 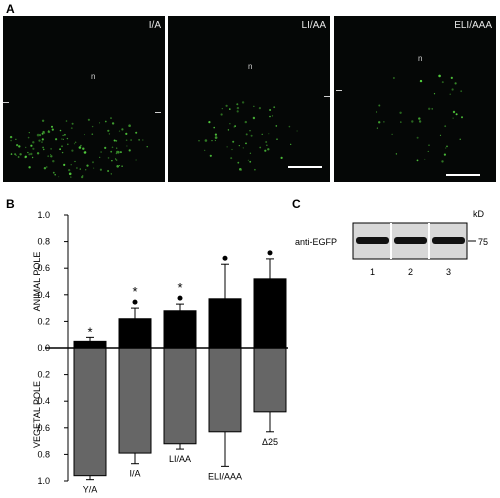 I want to click on lane-label-1: 1, so click(x=372, y=272).